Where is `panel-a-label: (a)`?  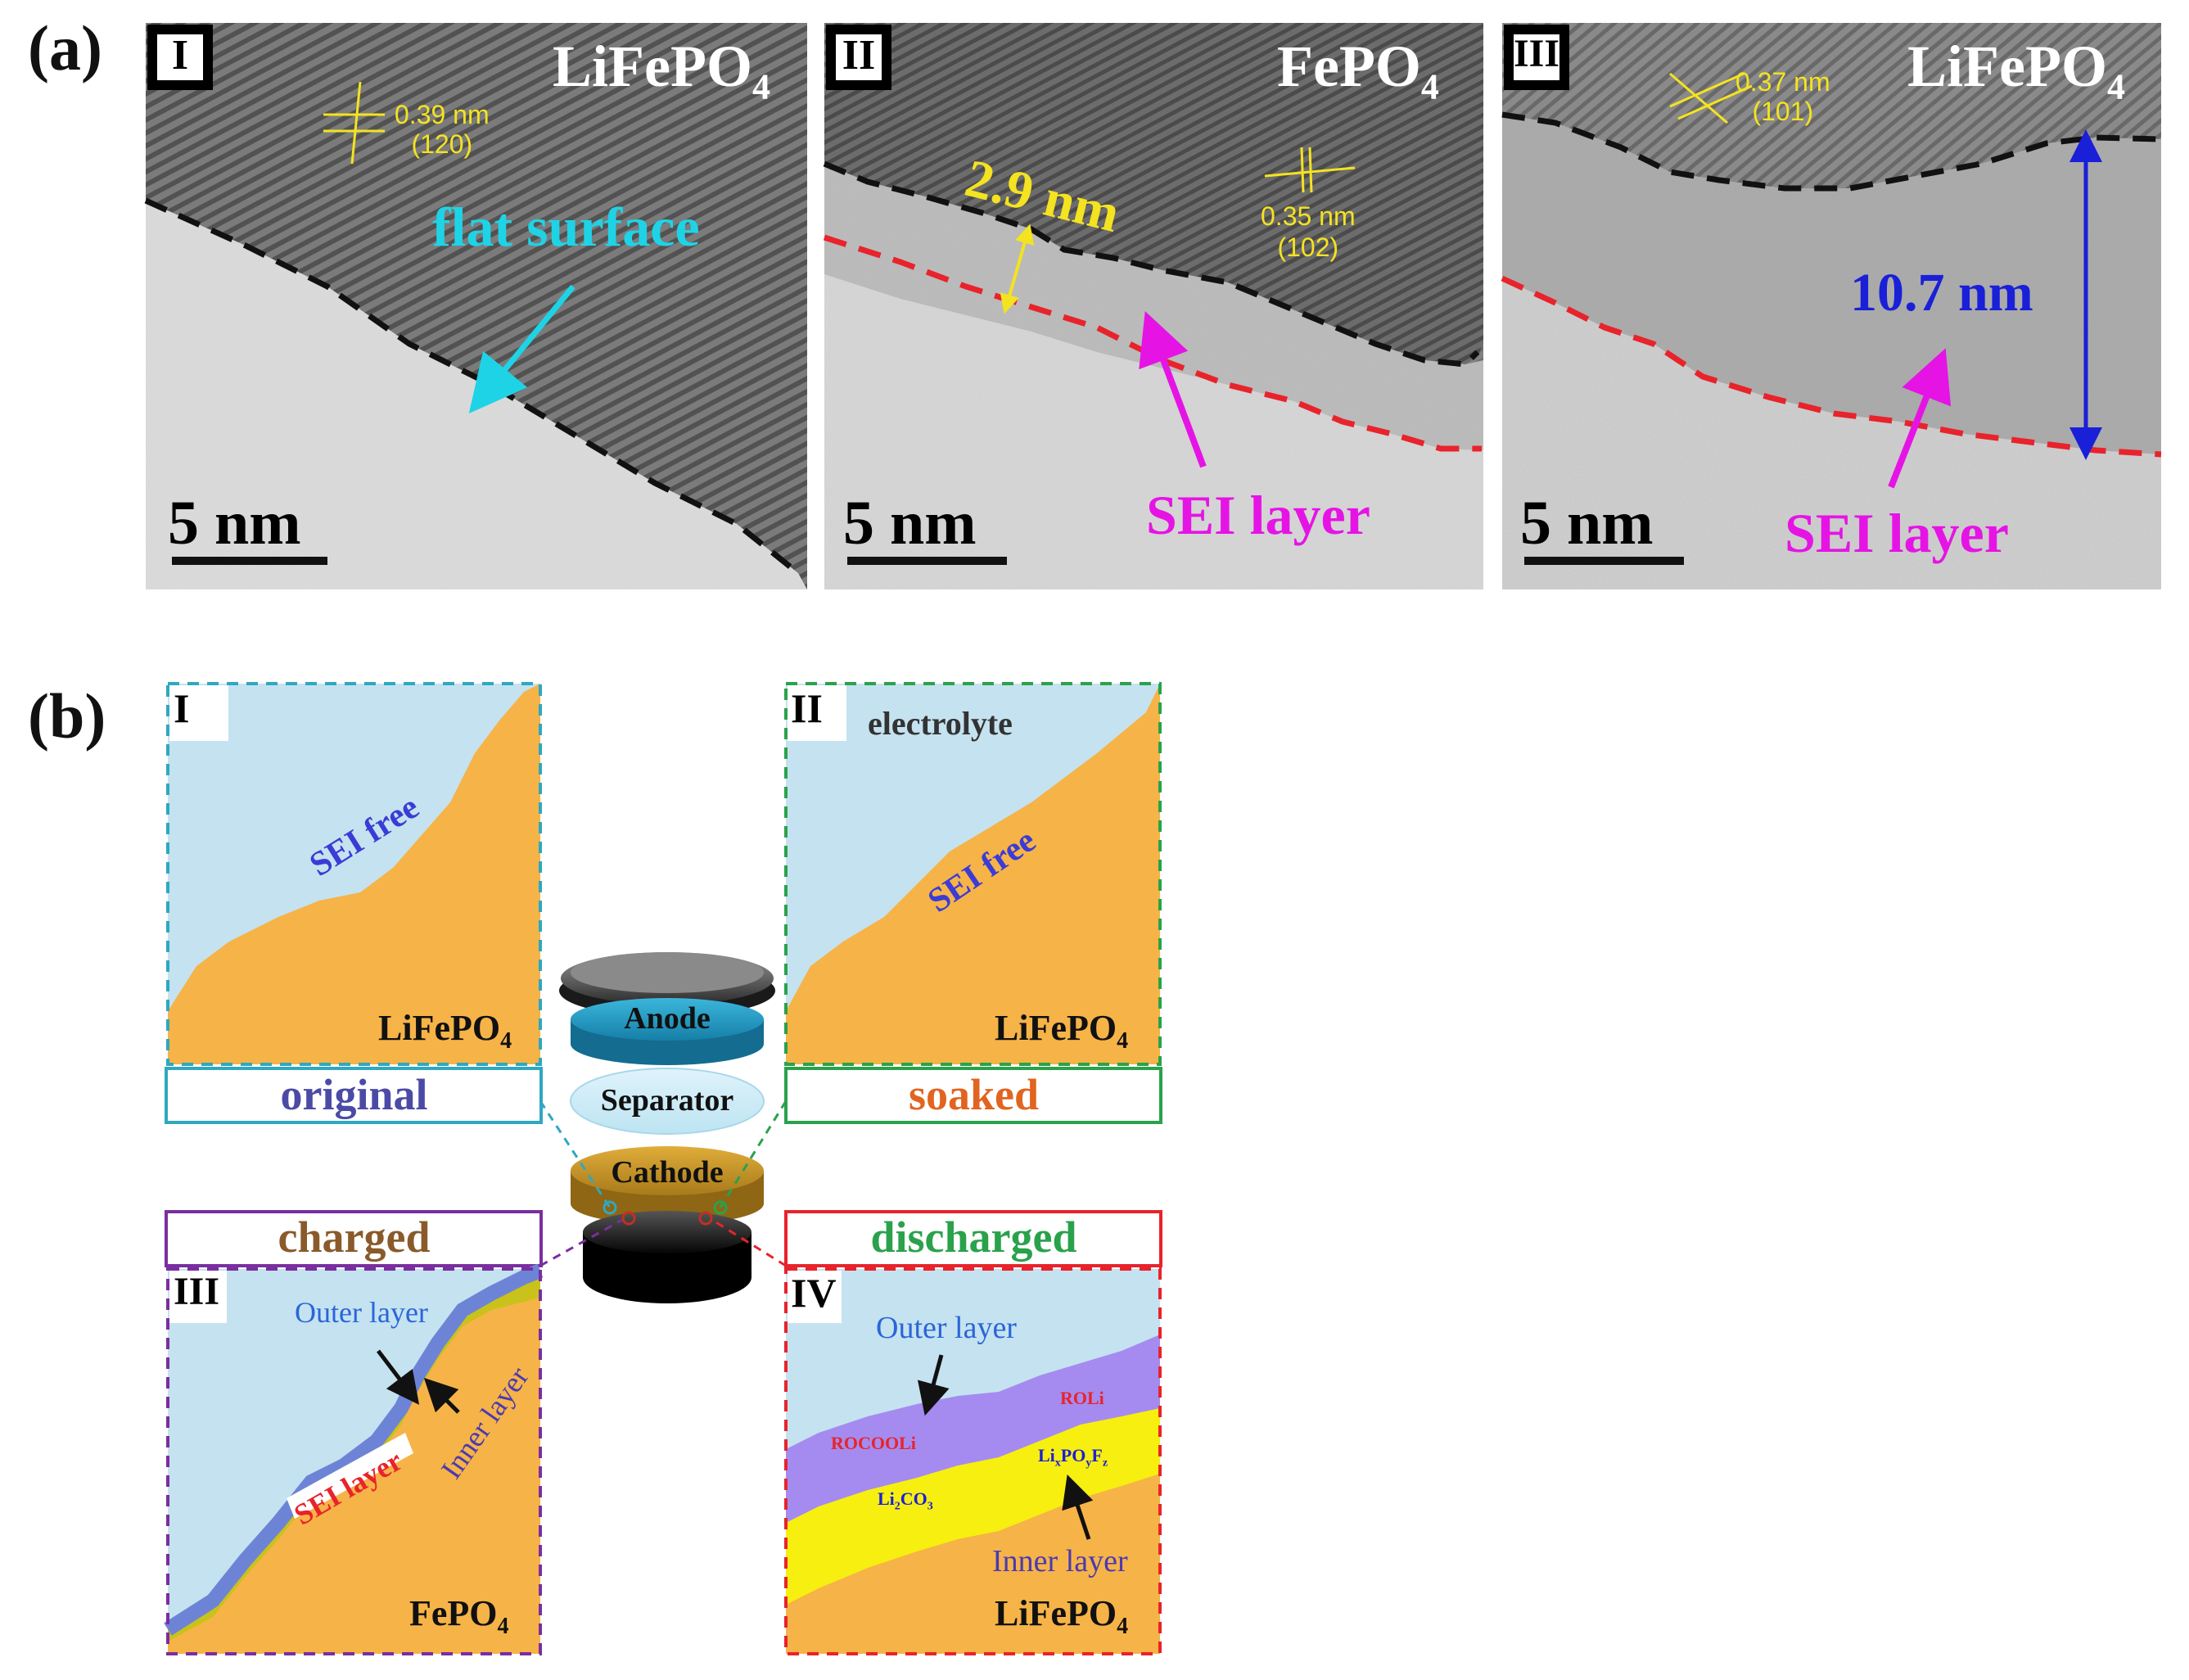
panel-a-label: (a) is located at coordinates (65, 48).